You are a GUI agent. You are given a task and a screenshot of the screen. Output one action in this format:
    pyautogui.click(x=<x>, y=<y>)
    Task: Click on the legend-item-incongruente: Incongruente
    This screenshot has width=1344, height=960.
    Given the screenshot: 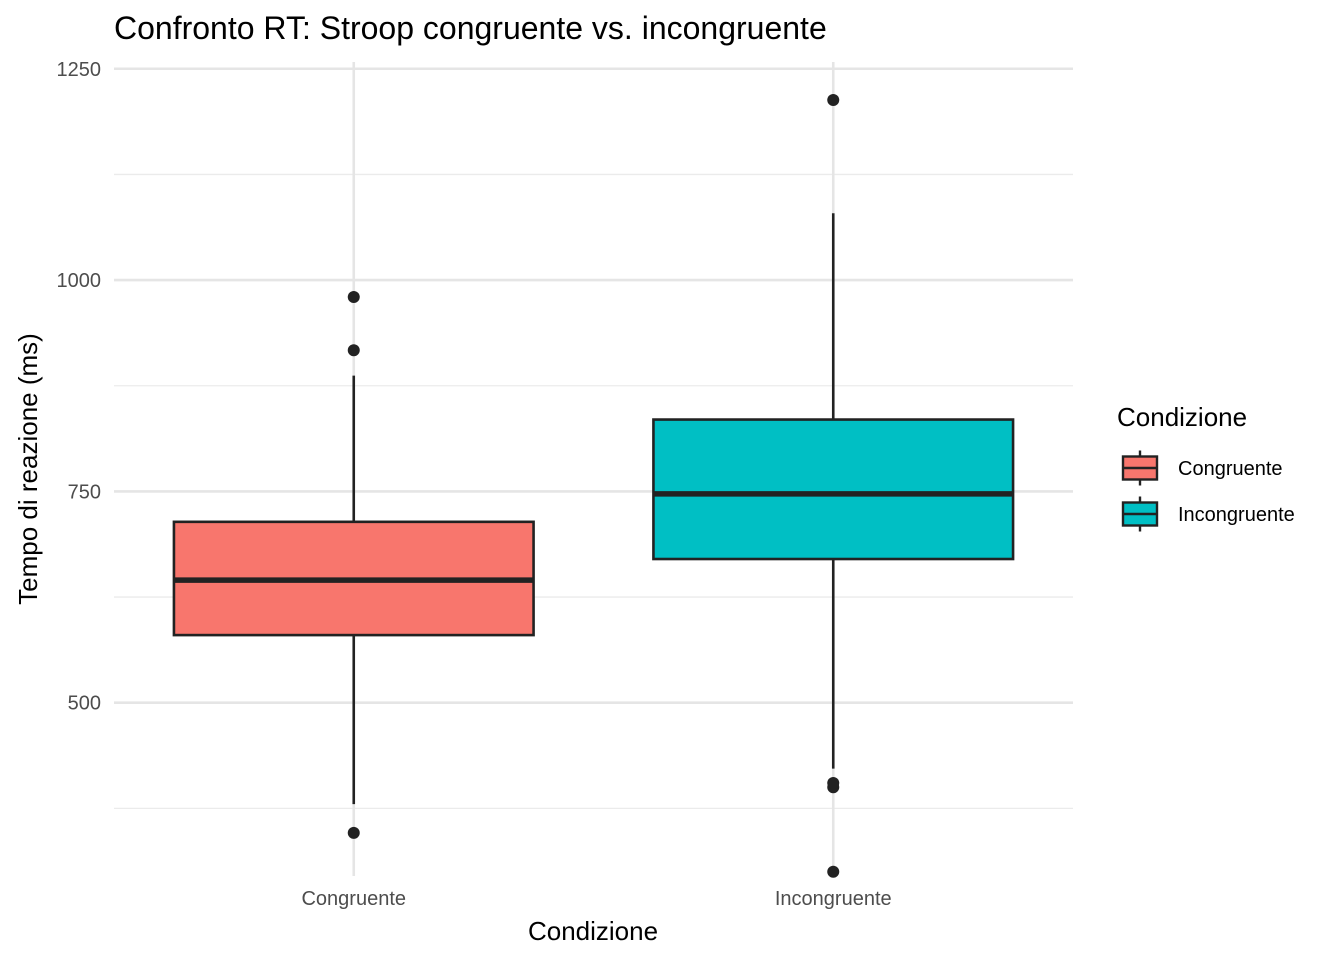 What is the action you would take?
    pyautogui.click(x=1208, y=514)
    